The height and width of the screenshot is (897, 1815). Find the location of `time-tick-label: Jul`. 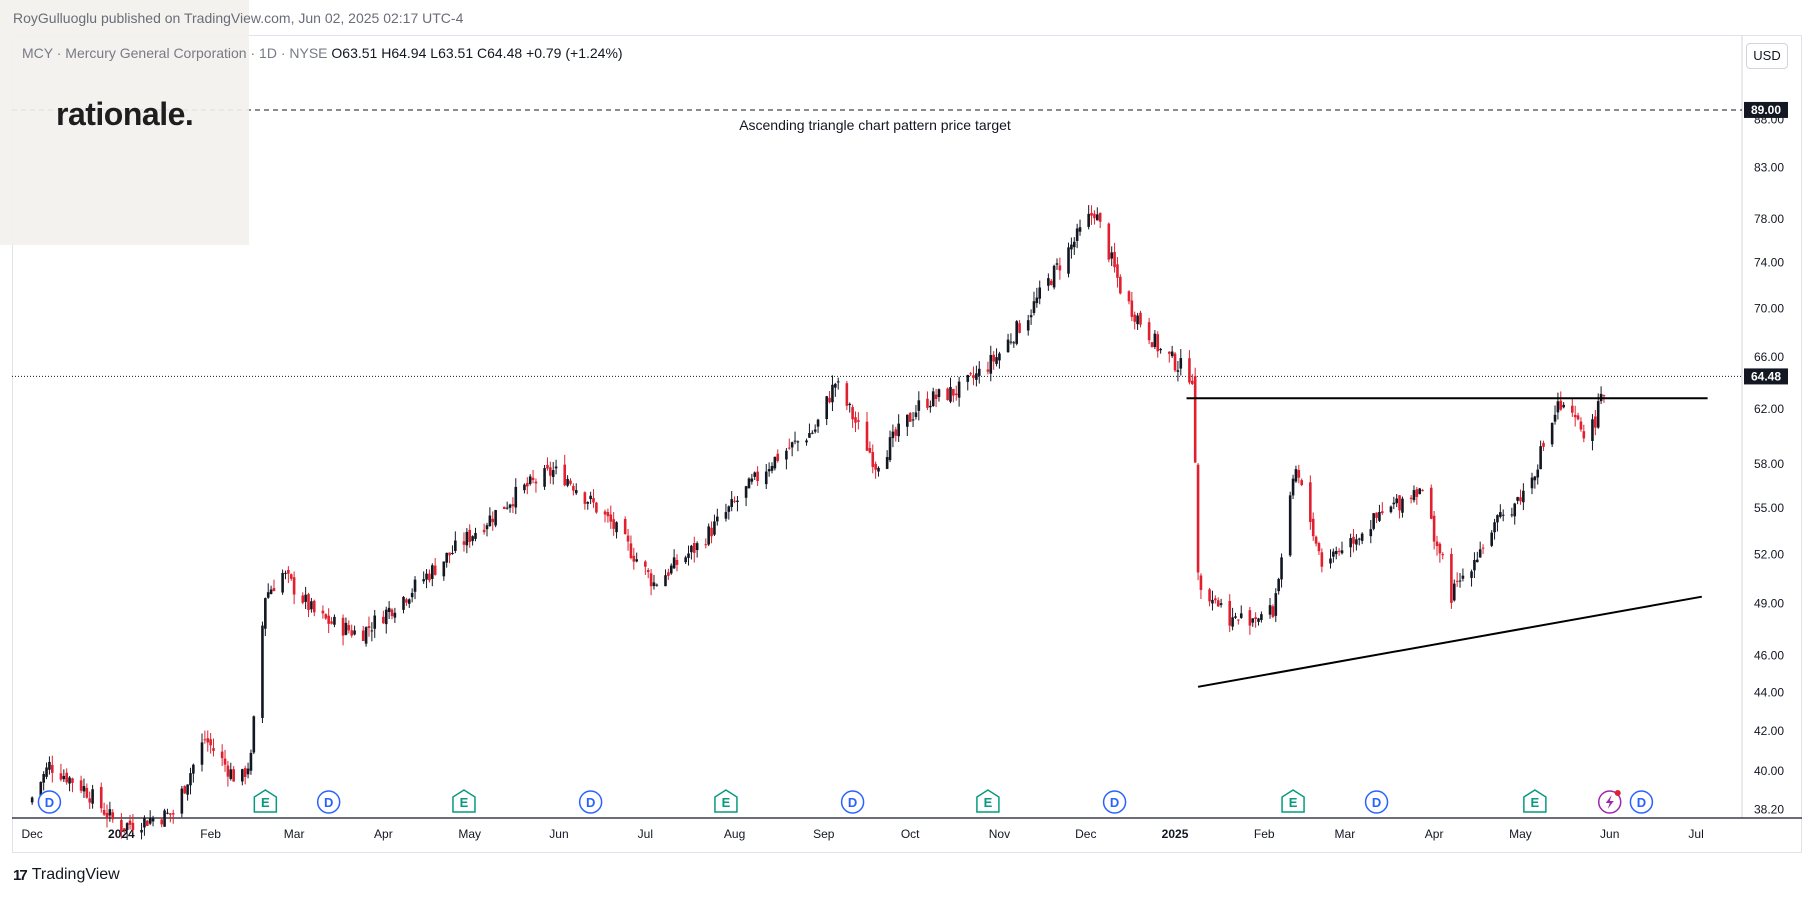

time-tick-label: Jul is located at coordinates (1695, 834).